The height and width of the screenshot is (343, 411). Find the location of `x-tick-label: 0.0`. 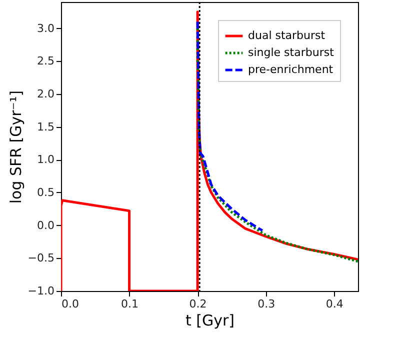

x-tick-label: 0.0 is located at coordinates (70, 304).